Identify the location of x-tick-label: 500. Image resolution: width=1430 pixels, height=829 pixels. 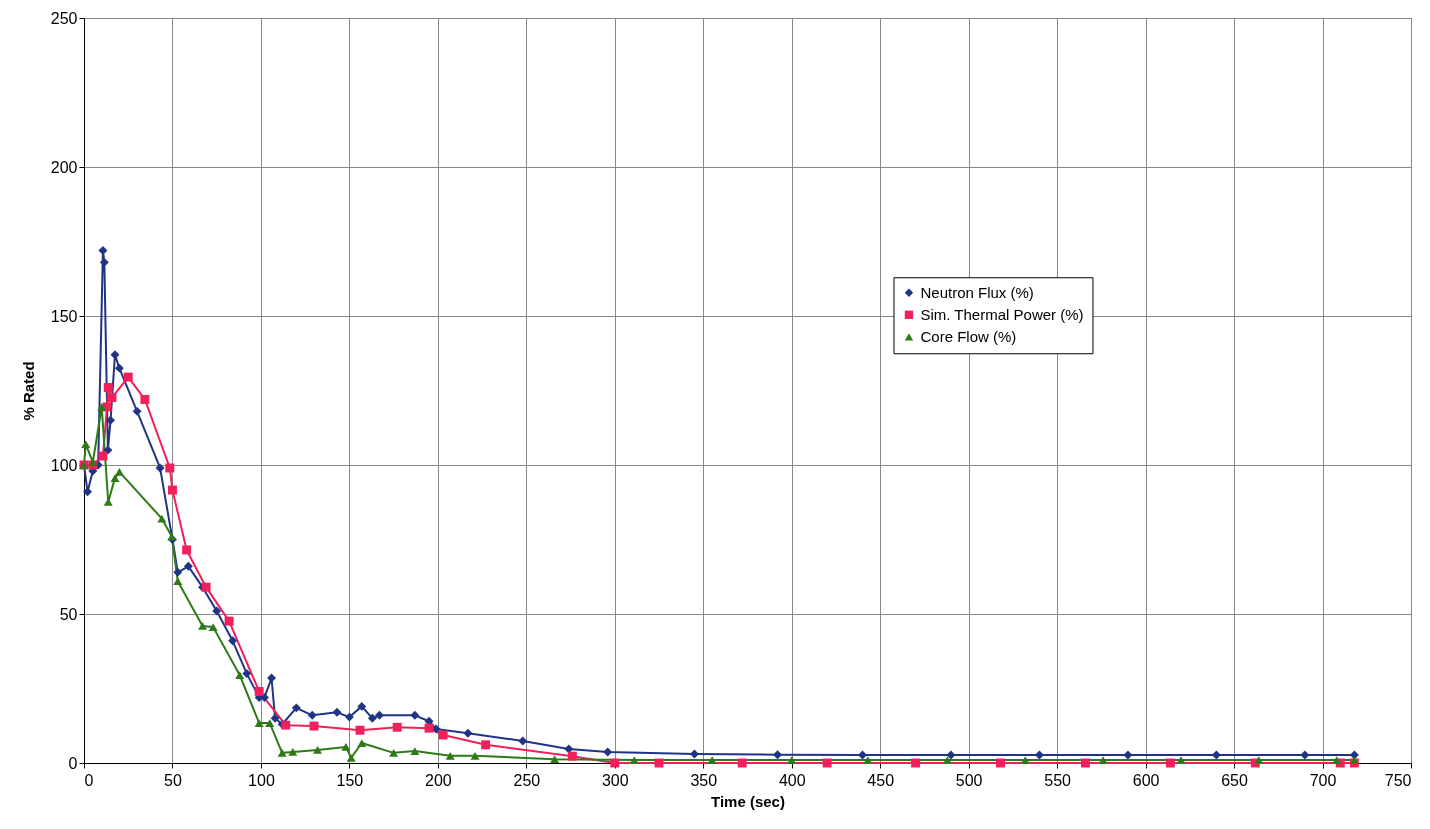
(969, 780).